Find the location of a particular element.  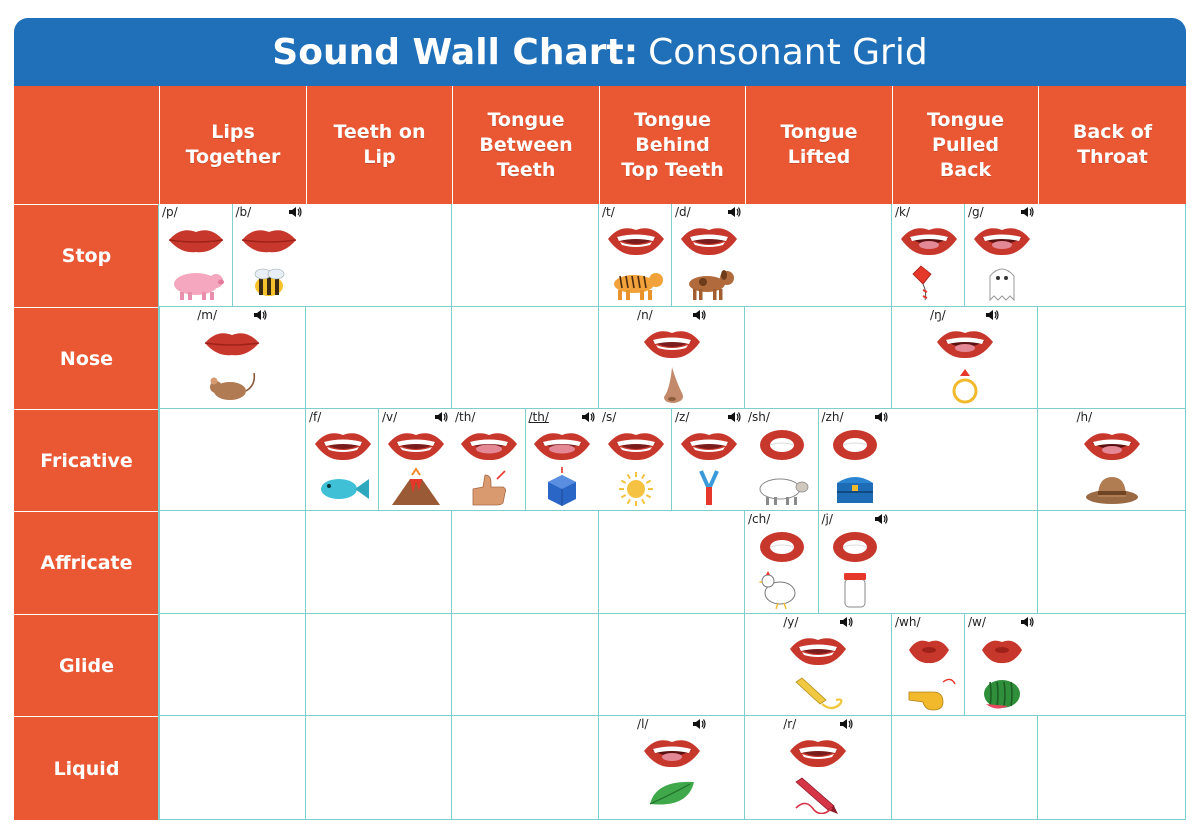

hat-icon is located at coordinates (1111, 490).